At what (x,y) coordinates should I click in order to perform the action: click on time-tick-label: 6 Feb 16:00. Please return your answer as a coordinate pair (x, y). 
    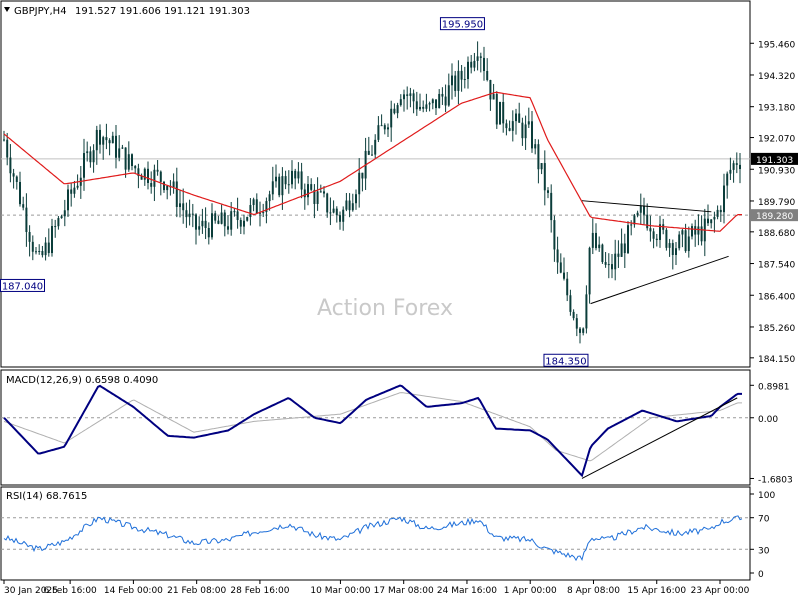
    Looking at the image, I should click on (70, 591).